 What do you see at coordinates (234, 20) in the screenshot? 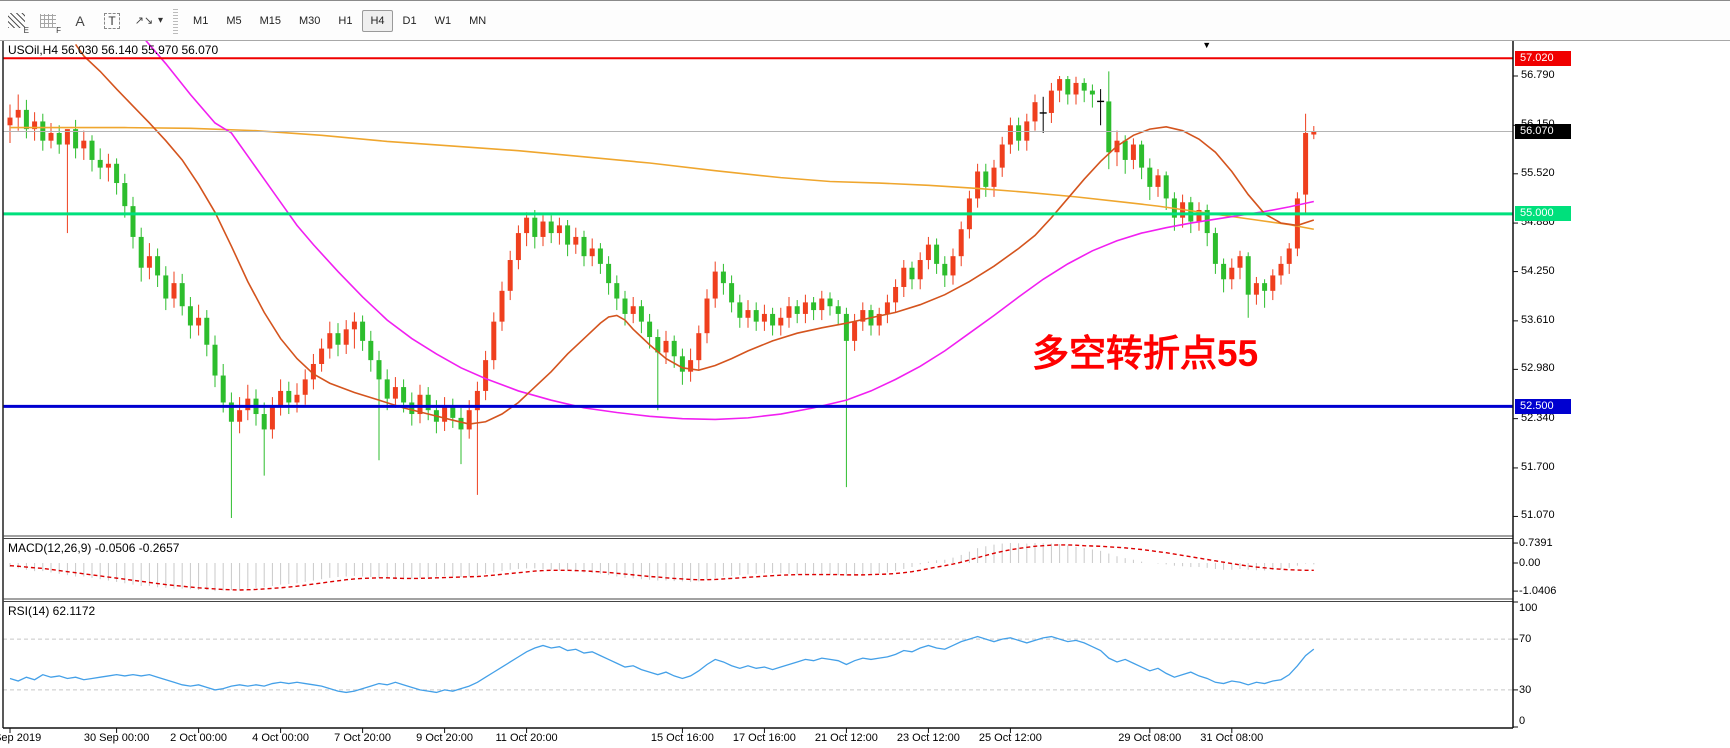
I see `timeframe-button-m5: M5` at bounding box center [234, 20].